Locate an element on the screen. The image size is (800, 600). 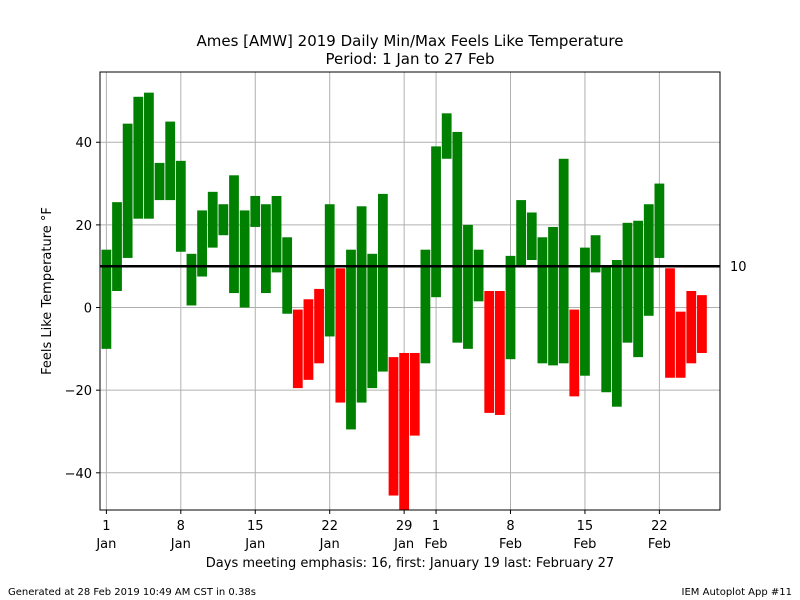
x-tick-label-day: 29 is located at coordinates (404, 526).